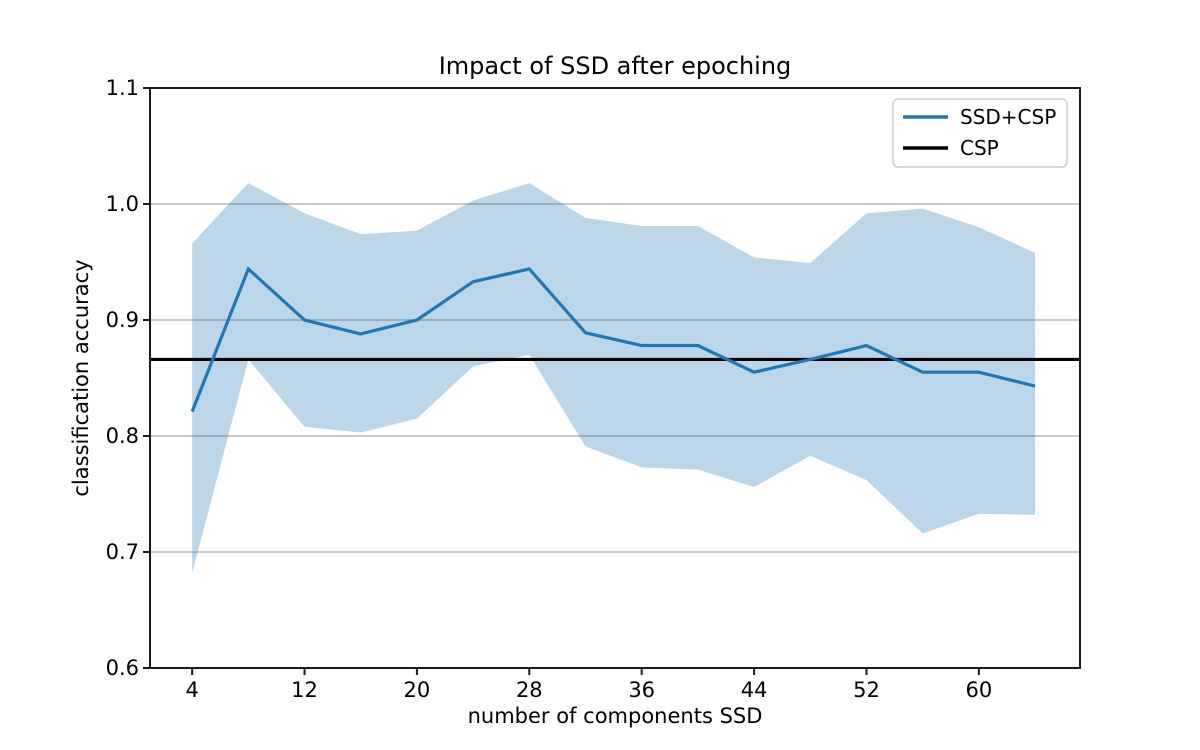 Image resolution: width=1200 pixels, height=750 pixels. Describe the element at coordinates (122, 436) in the screenshot. I see `y-tick-label: 0.8` at that location.